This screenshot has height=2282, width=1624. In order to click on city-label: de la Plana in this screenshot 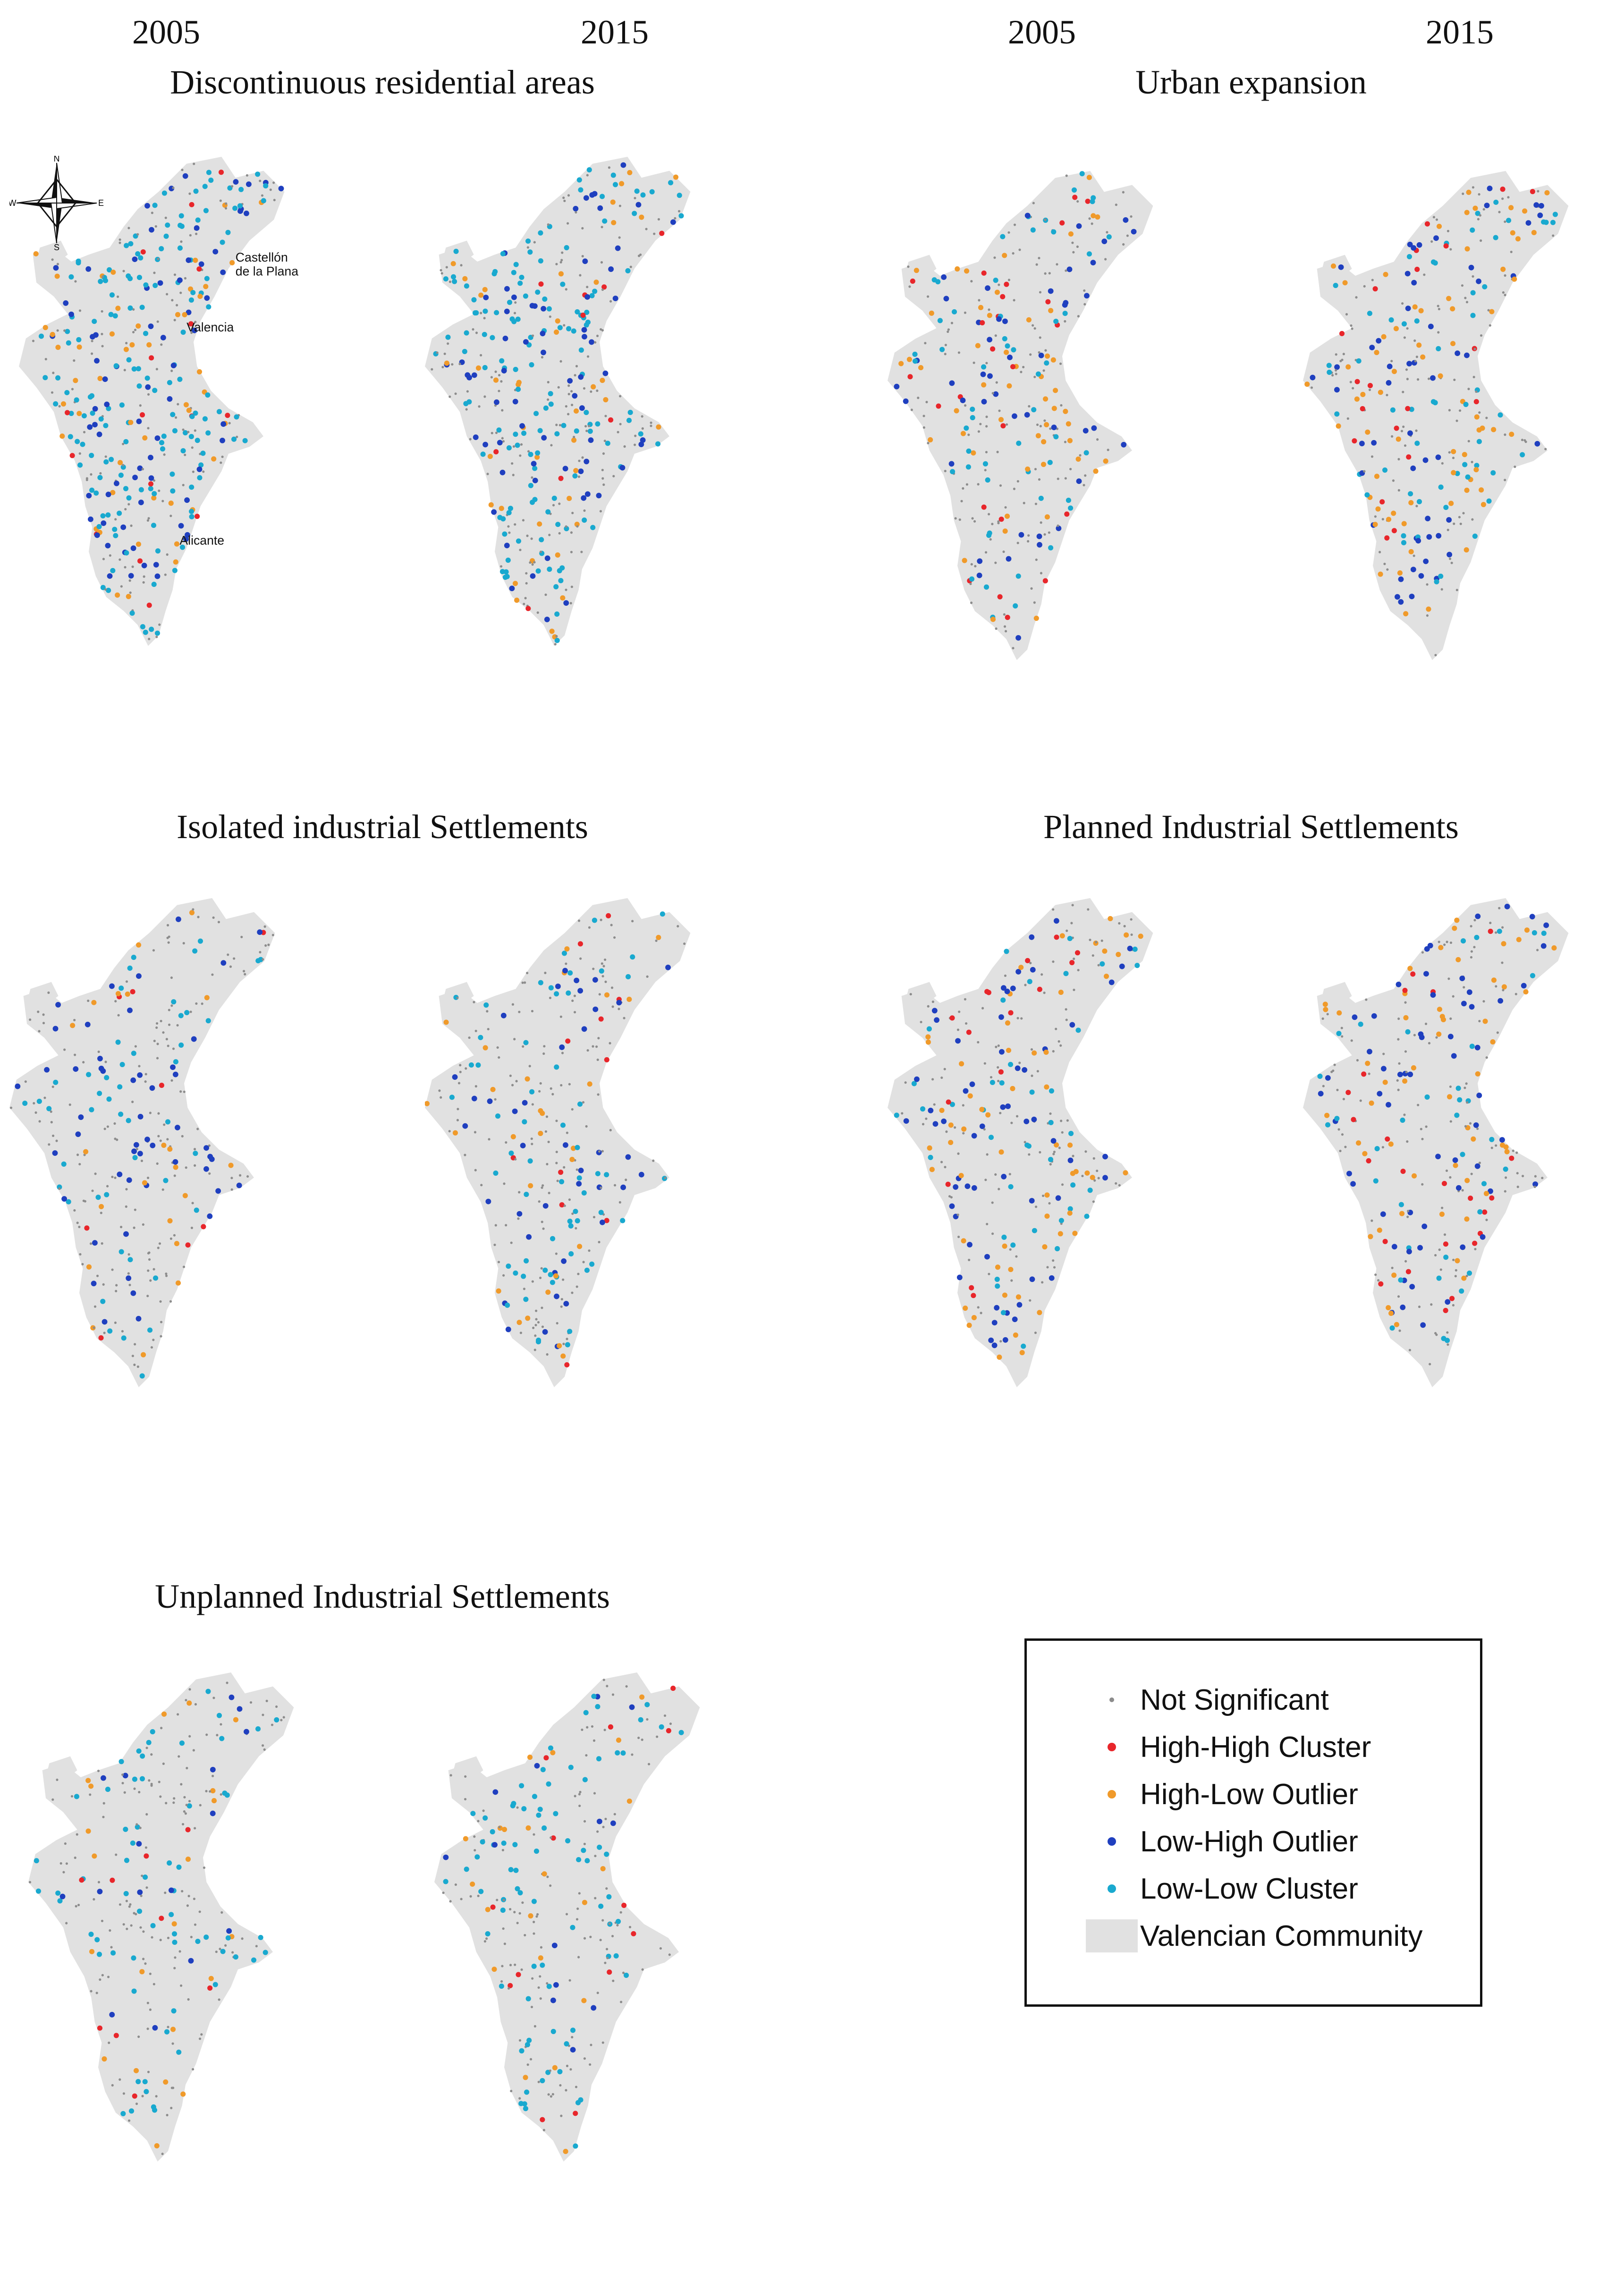, I will do `click(267, 271)`.